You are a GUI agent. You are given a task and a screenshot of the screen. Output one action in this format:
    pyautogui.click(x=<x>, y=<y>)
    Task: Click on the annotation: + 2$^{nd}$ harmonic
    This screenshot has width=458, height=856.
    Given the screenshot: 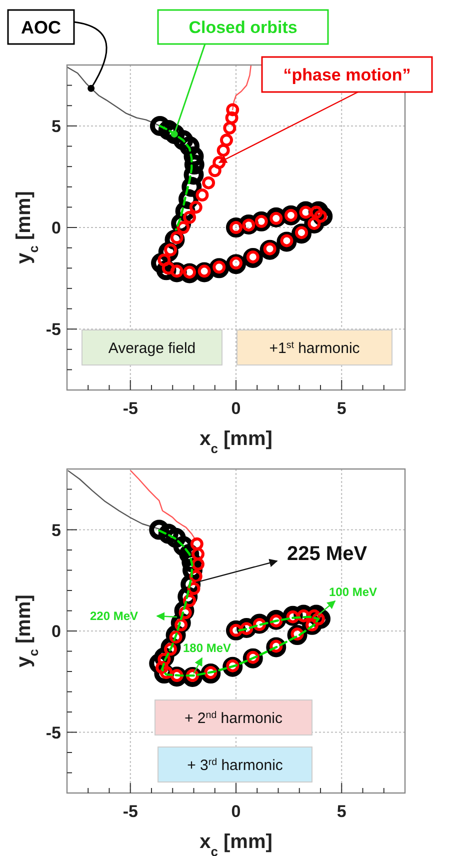 What is the action you would take?
    pyautogui.click(x=233, y=718)
    